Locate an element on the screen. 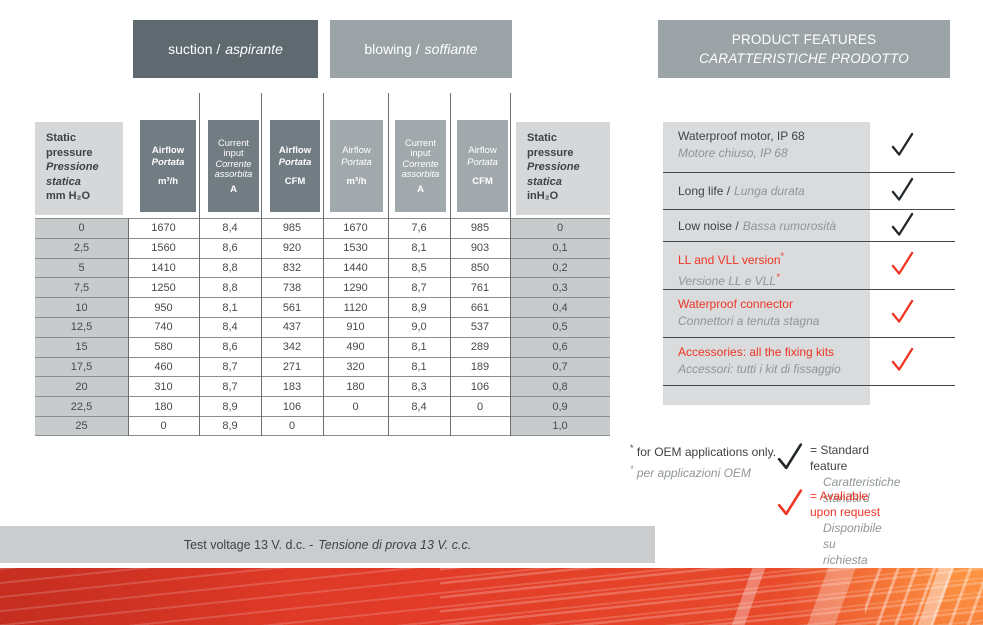 The image size is (983, 625). table-cell: 1290 is located at coordinates (355, 287).